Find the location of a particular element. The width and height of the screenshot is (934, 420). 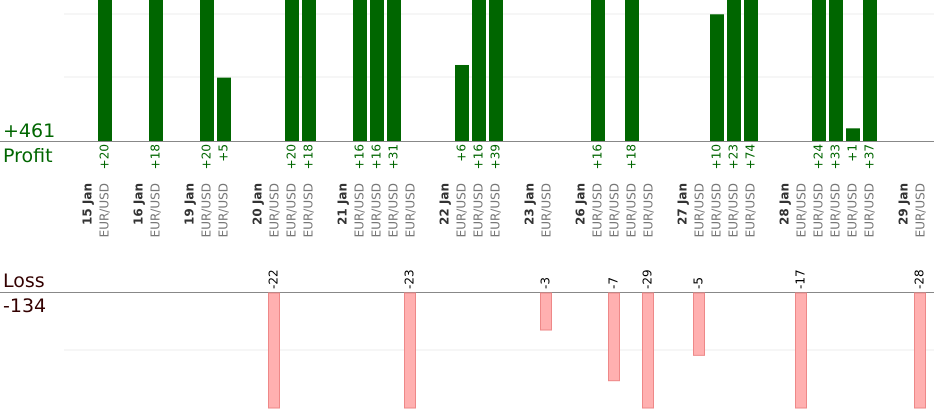

profit-value-label: +6 is located at coordinates (462, 153).